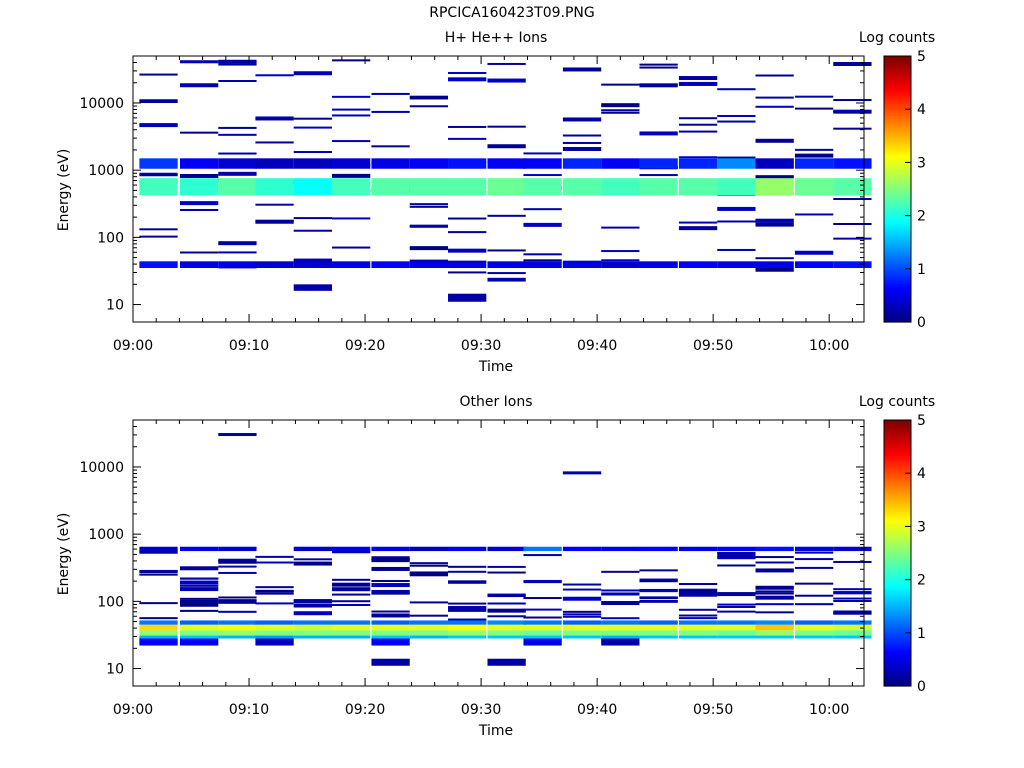 The image size is (1024, 768). What do you see at coordinates (390, 662) in the screenshot?
I see `isolated-count-block` at bounding box center [390, 662].